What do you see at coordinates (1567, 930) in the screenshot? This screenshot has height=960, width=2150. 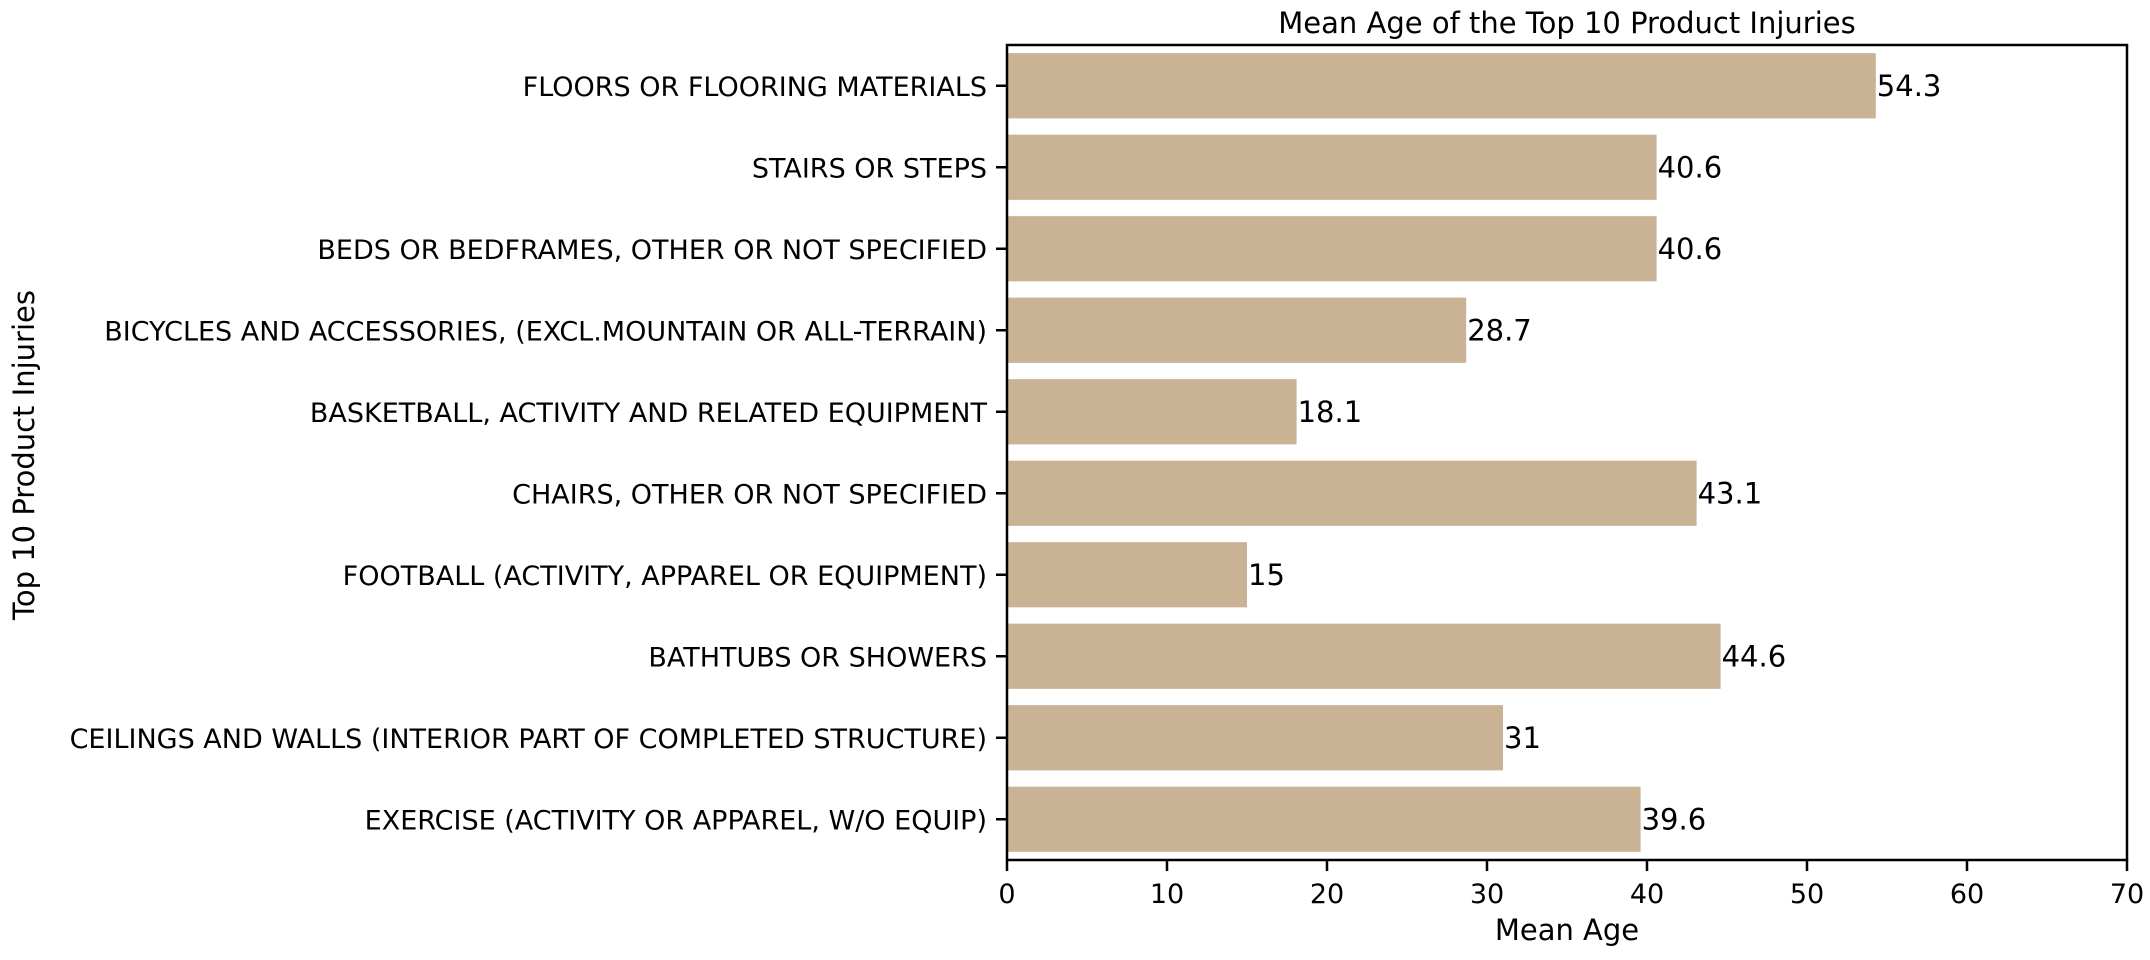 I see `x-axis-label: Mean Age` at bounding box center [1567, 930].